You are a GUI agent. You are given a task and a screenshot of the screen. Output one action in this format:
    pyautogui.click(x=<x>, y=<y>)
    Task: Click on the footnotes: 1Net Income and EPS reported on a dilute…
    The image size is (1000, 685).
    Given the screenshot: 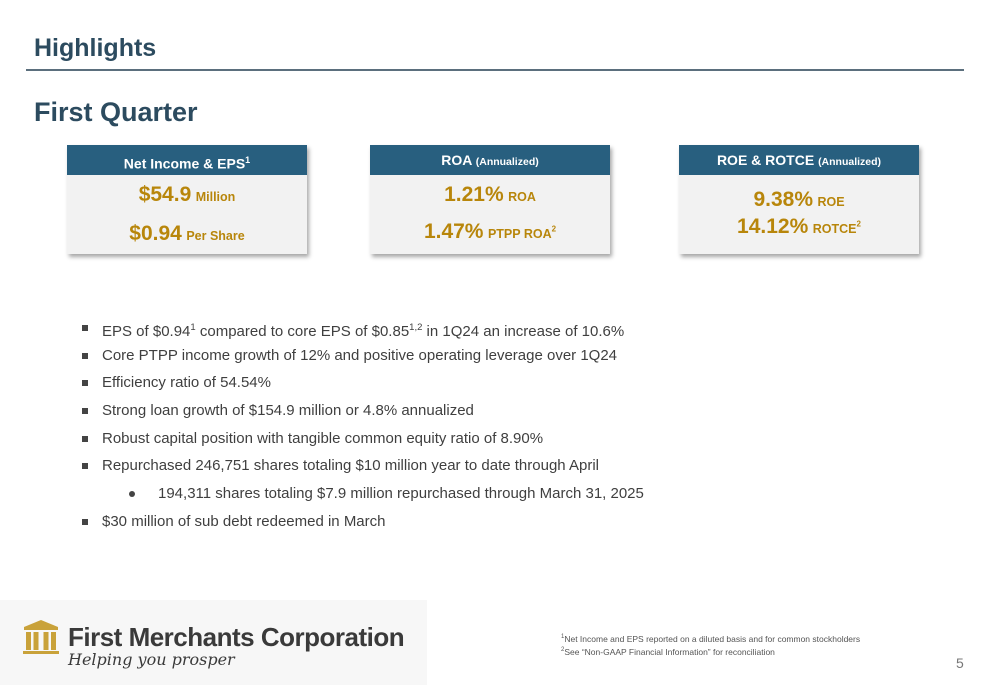 What is the action you would take?
    pyautogui.click(x=710, y=645)
    